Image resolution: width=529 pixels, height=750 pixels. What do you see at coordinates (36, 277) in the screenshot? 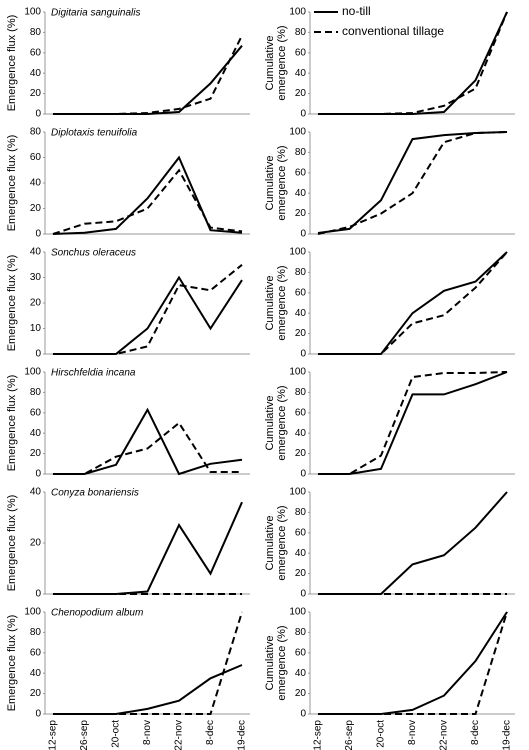
I see `y-tick-label: 30` at bounding box center [36, 277].